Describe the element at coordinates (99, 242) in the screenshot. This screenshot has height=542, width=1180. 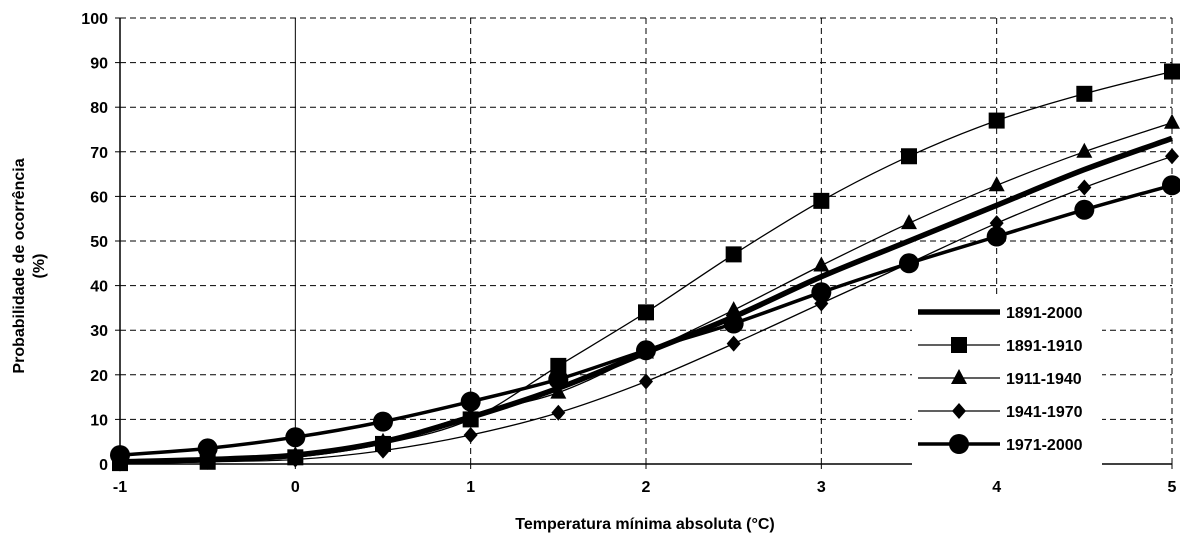
I see `y-tick-label: 50` at that location.